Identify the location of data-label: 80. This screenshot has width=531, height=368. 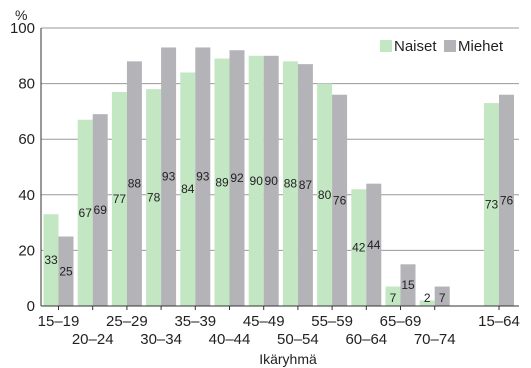
(325, 195).